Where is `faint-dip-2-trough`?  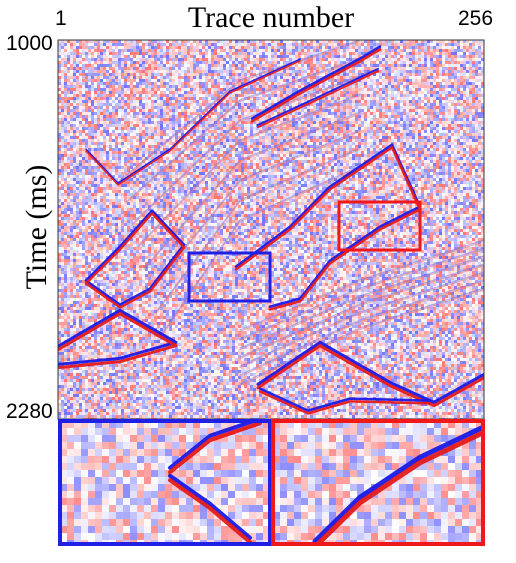 faint-dip-2-trough is located at coordinates (246, 150).